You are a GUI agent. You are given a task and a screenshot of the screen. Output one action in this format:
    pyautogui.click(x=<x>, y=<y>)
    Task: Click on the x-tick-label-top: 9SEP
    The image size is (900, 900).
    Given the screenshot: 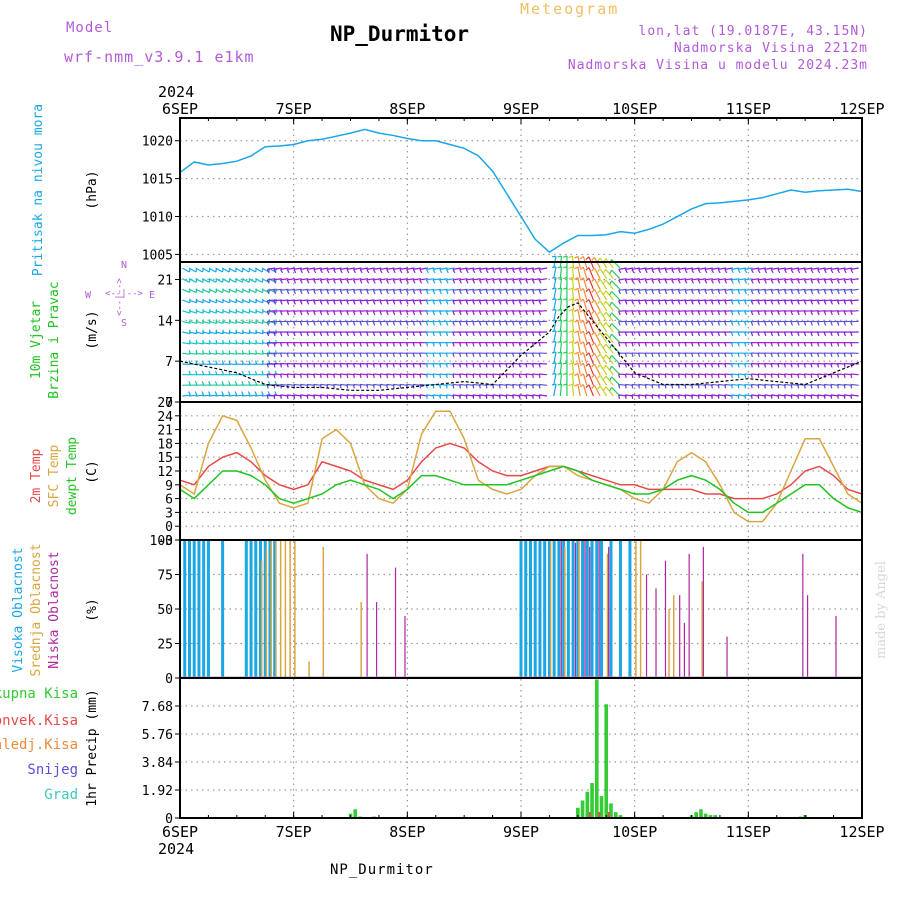 What is the action you would take?
    pyautogui.click(x=521, y=109)
    